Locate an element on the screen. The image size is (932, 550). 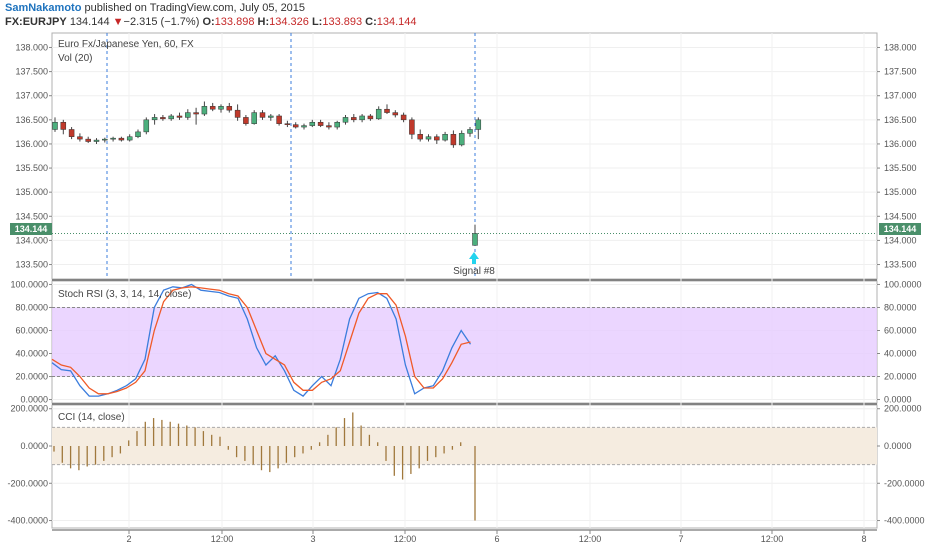
cci-tick-left: -200.0000 is located at coordinates (27, 483).